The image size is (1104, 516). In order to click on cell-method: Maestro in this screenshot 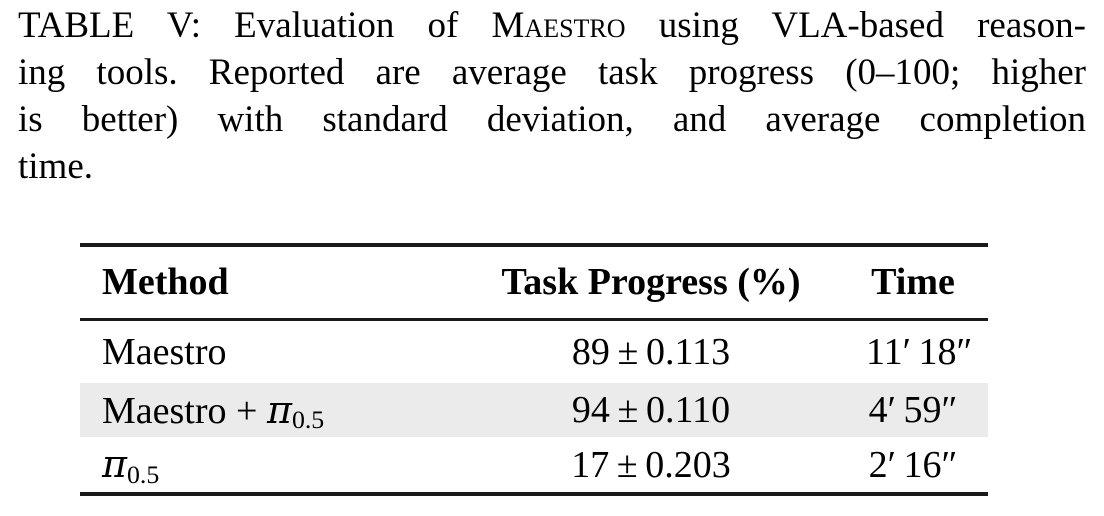, I will do `click(164, 352)`.